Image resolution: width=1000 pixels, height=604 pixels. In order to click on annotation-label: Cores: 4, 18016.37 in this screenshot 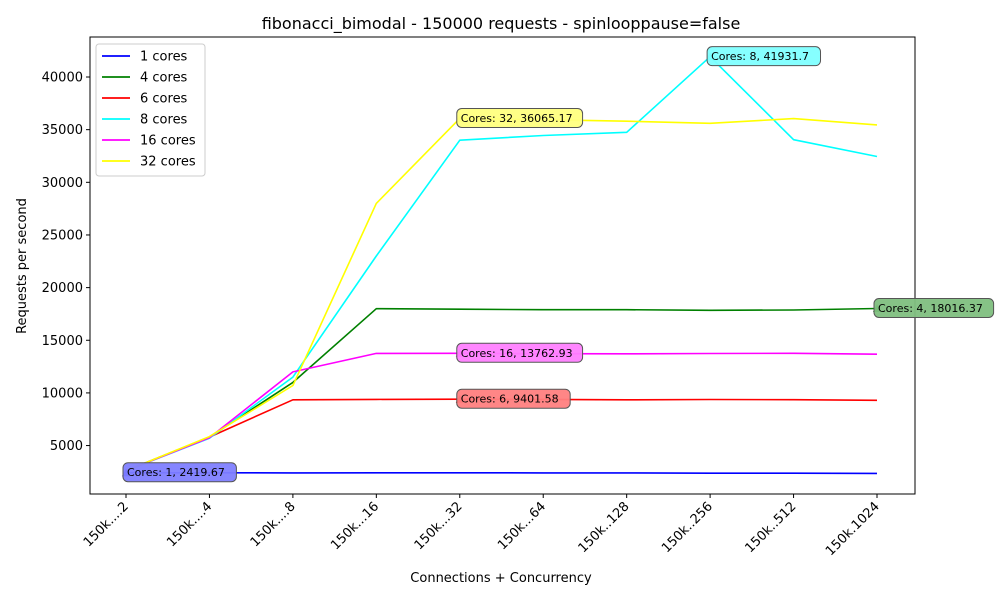, I will do `click(930, 308)`.